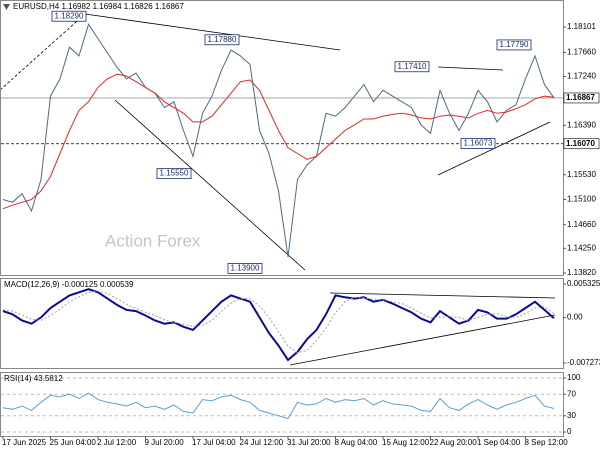 Image resolution: width=600 pixels, height=450 pixels. Describe the element at coordinates (73, 442) in the screenshot. I see `x-tick-label: 25 Jun 04:00` at that location.